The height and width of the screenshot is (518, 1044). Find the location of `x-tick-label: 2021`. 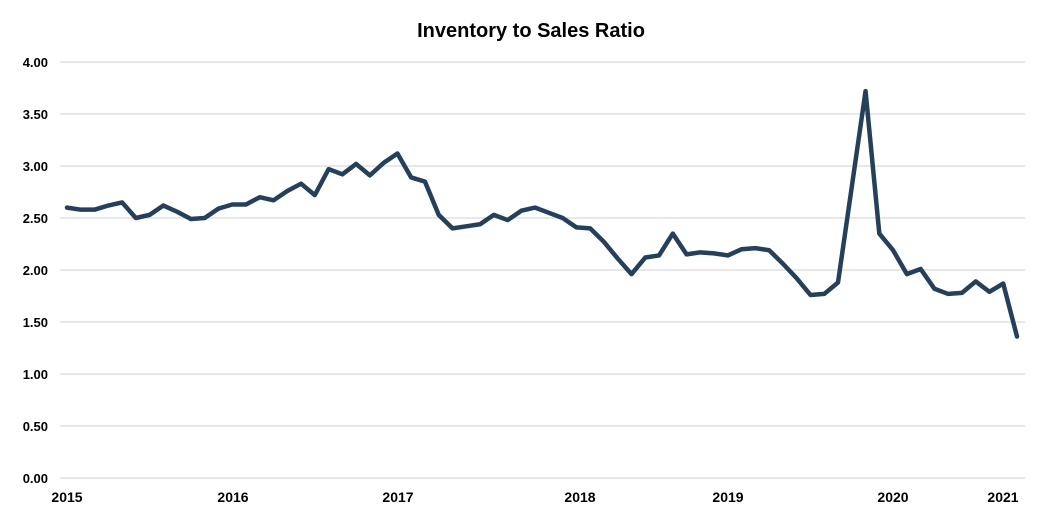

x-tick-label: 2021 is located at coordinates (1002, 497).